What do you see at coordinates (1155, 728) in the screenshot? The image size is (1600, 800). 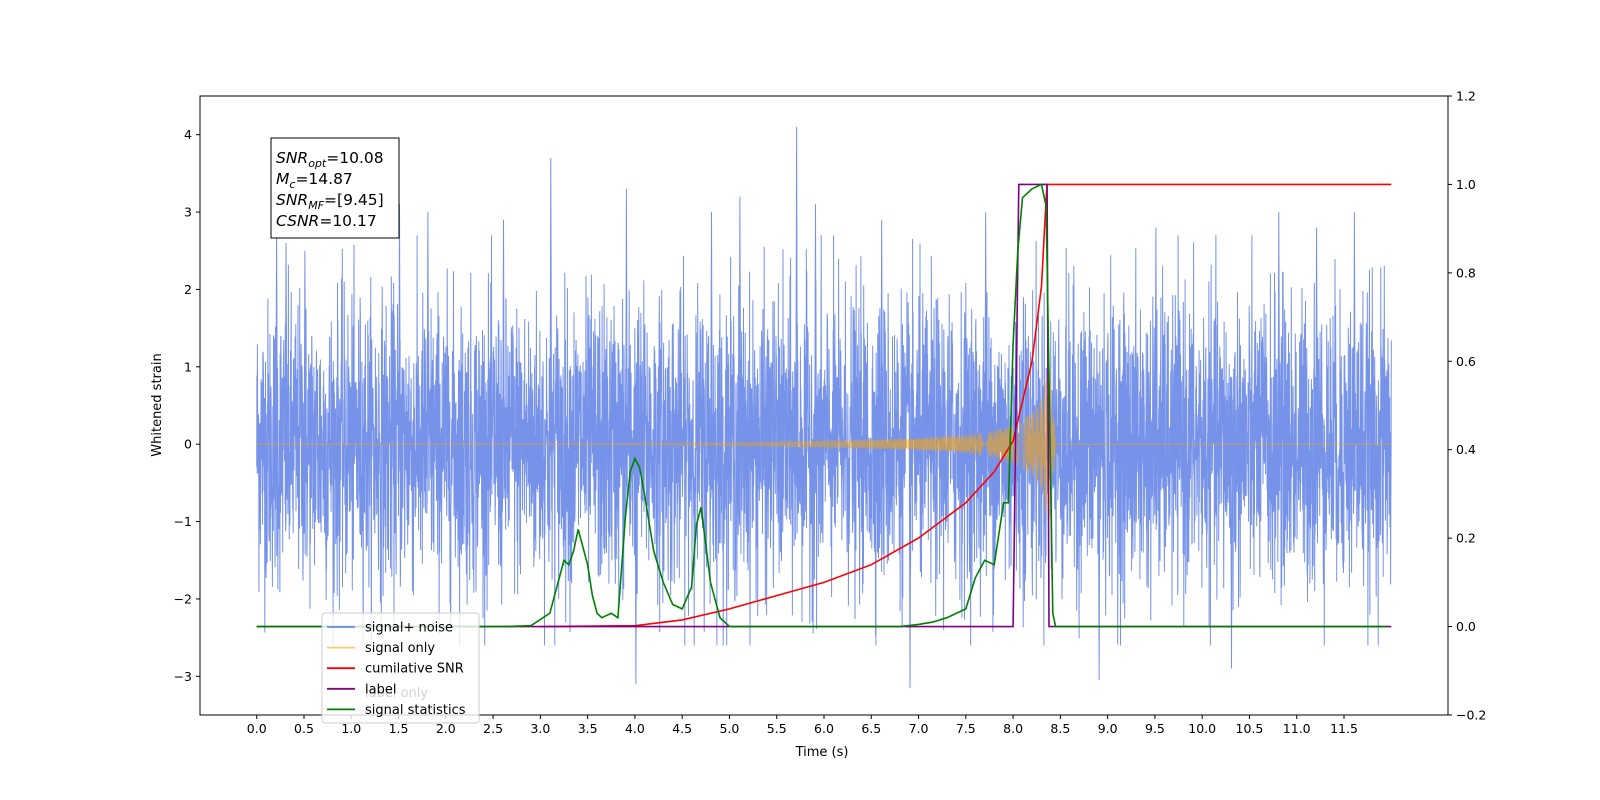 I see `x-tick-label: 9.5` at bounding box center [1155, 728].